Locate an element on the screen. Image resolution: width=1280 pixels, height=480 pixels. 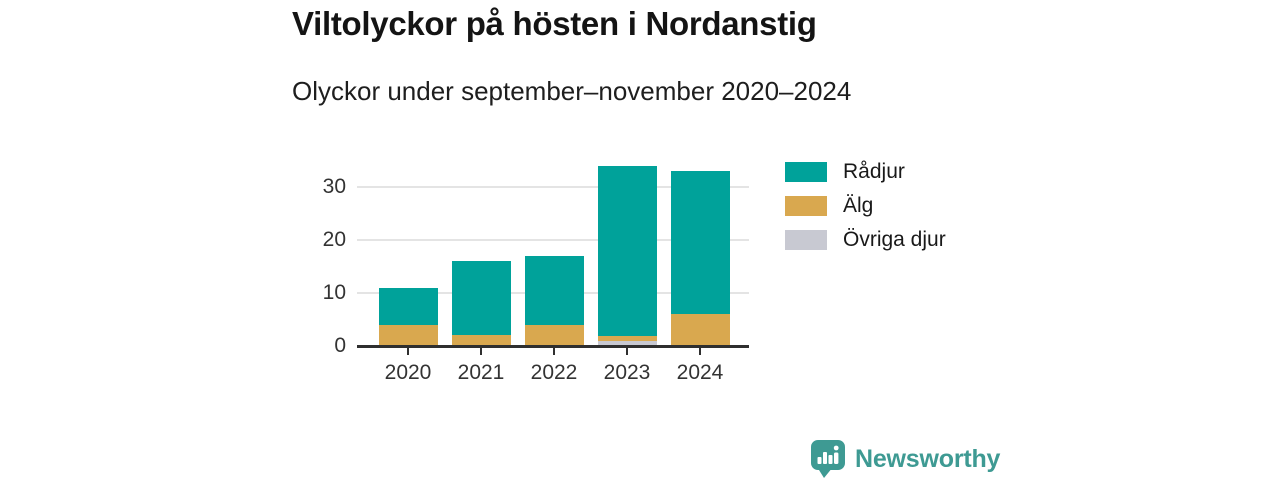
x-tick-2020 is located at coordinates (408, 351).